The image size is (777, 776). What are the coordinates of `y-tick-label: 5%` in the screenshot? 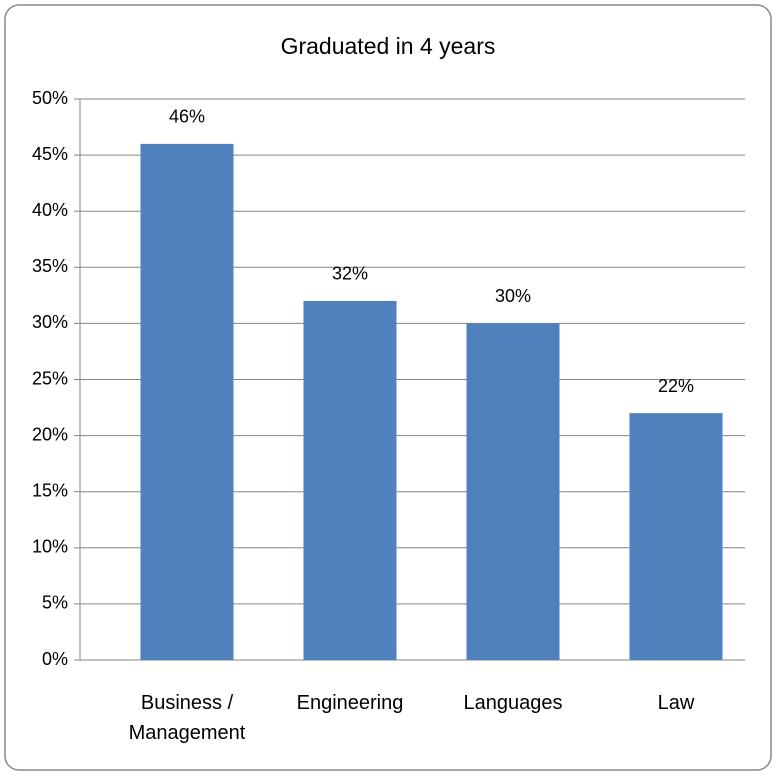 It's located at (55, 603).